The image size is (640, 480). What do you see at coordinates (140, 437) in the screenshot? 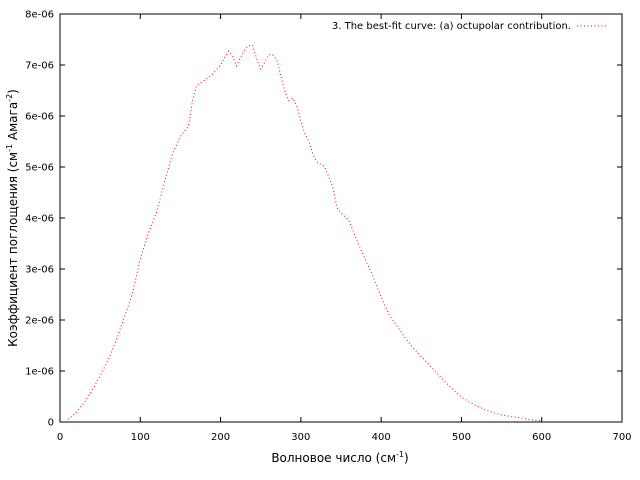
I see `x-tick-label: 100` at bounding box center [140, 437].